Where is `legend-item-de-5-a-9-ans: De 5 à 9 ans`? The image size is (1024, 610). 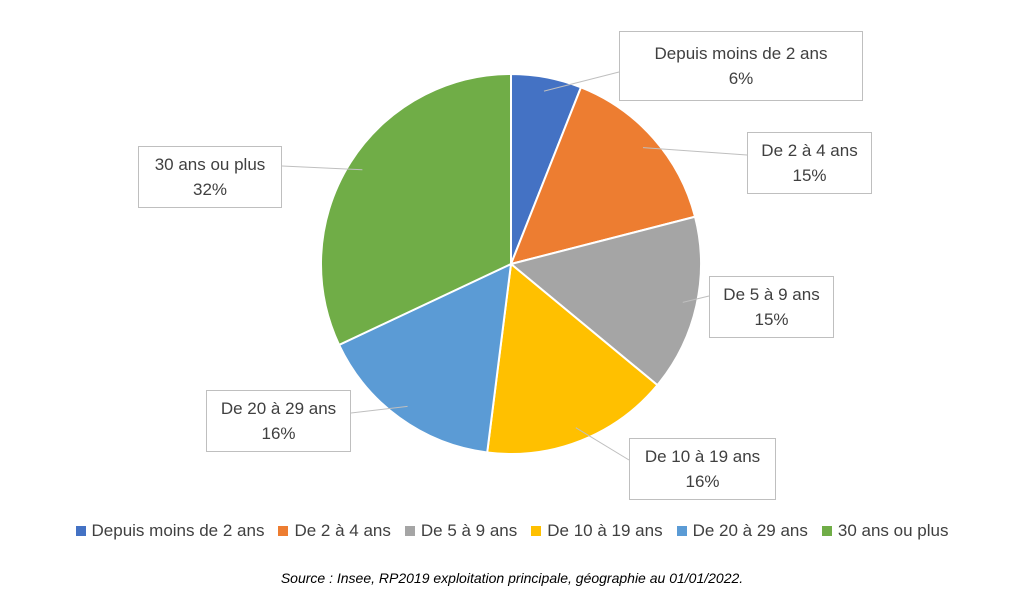 legend-item-de-5-a-9-ans: De 5 à 9 ans is located at coordinates (461, 531).